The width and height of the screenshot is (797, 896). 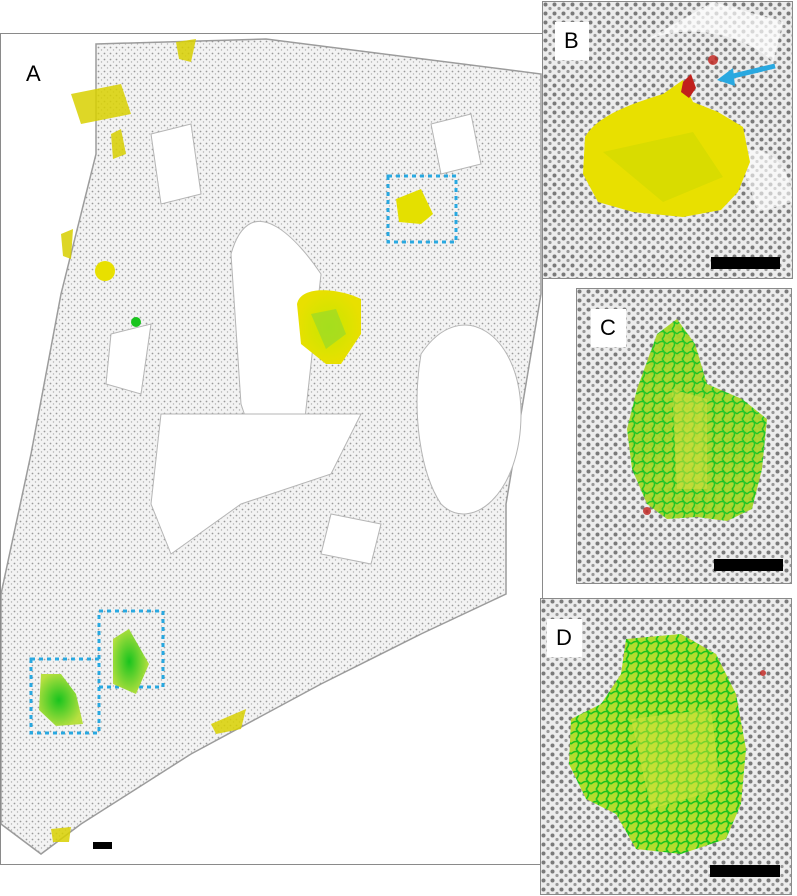 I want to click on lesion-c-overview, so click(x=131, y=661).